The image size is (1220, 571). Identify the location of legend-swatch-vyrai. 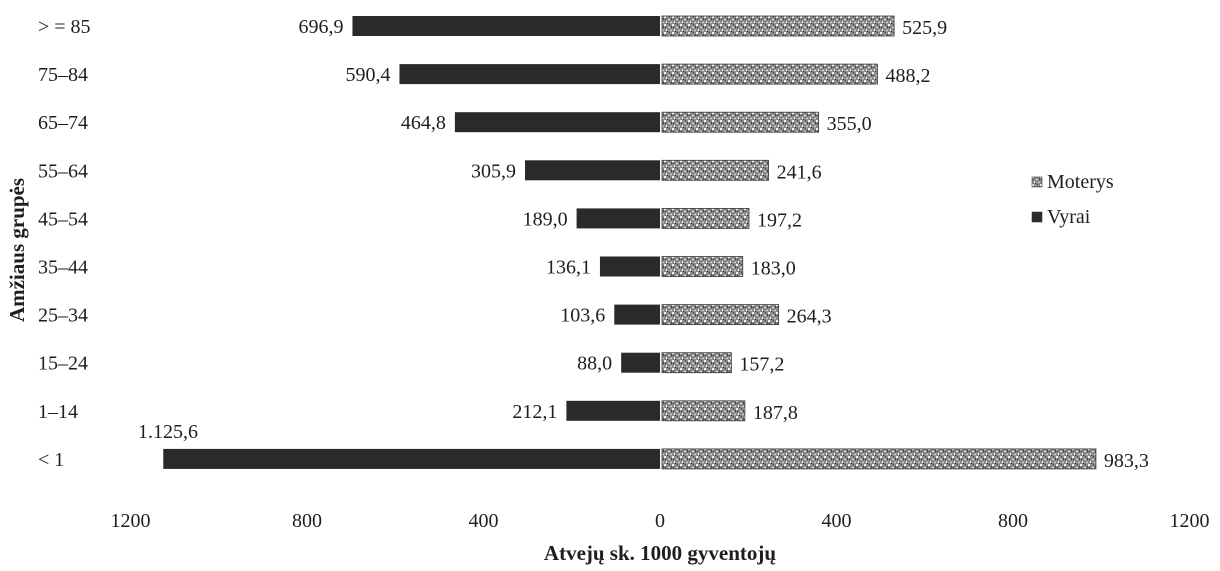
(1037, 217).